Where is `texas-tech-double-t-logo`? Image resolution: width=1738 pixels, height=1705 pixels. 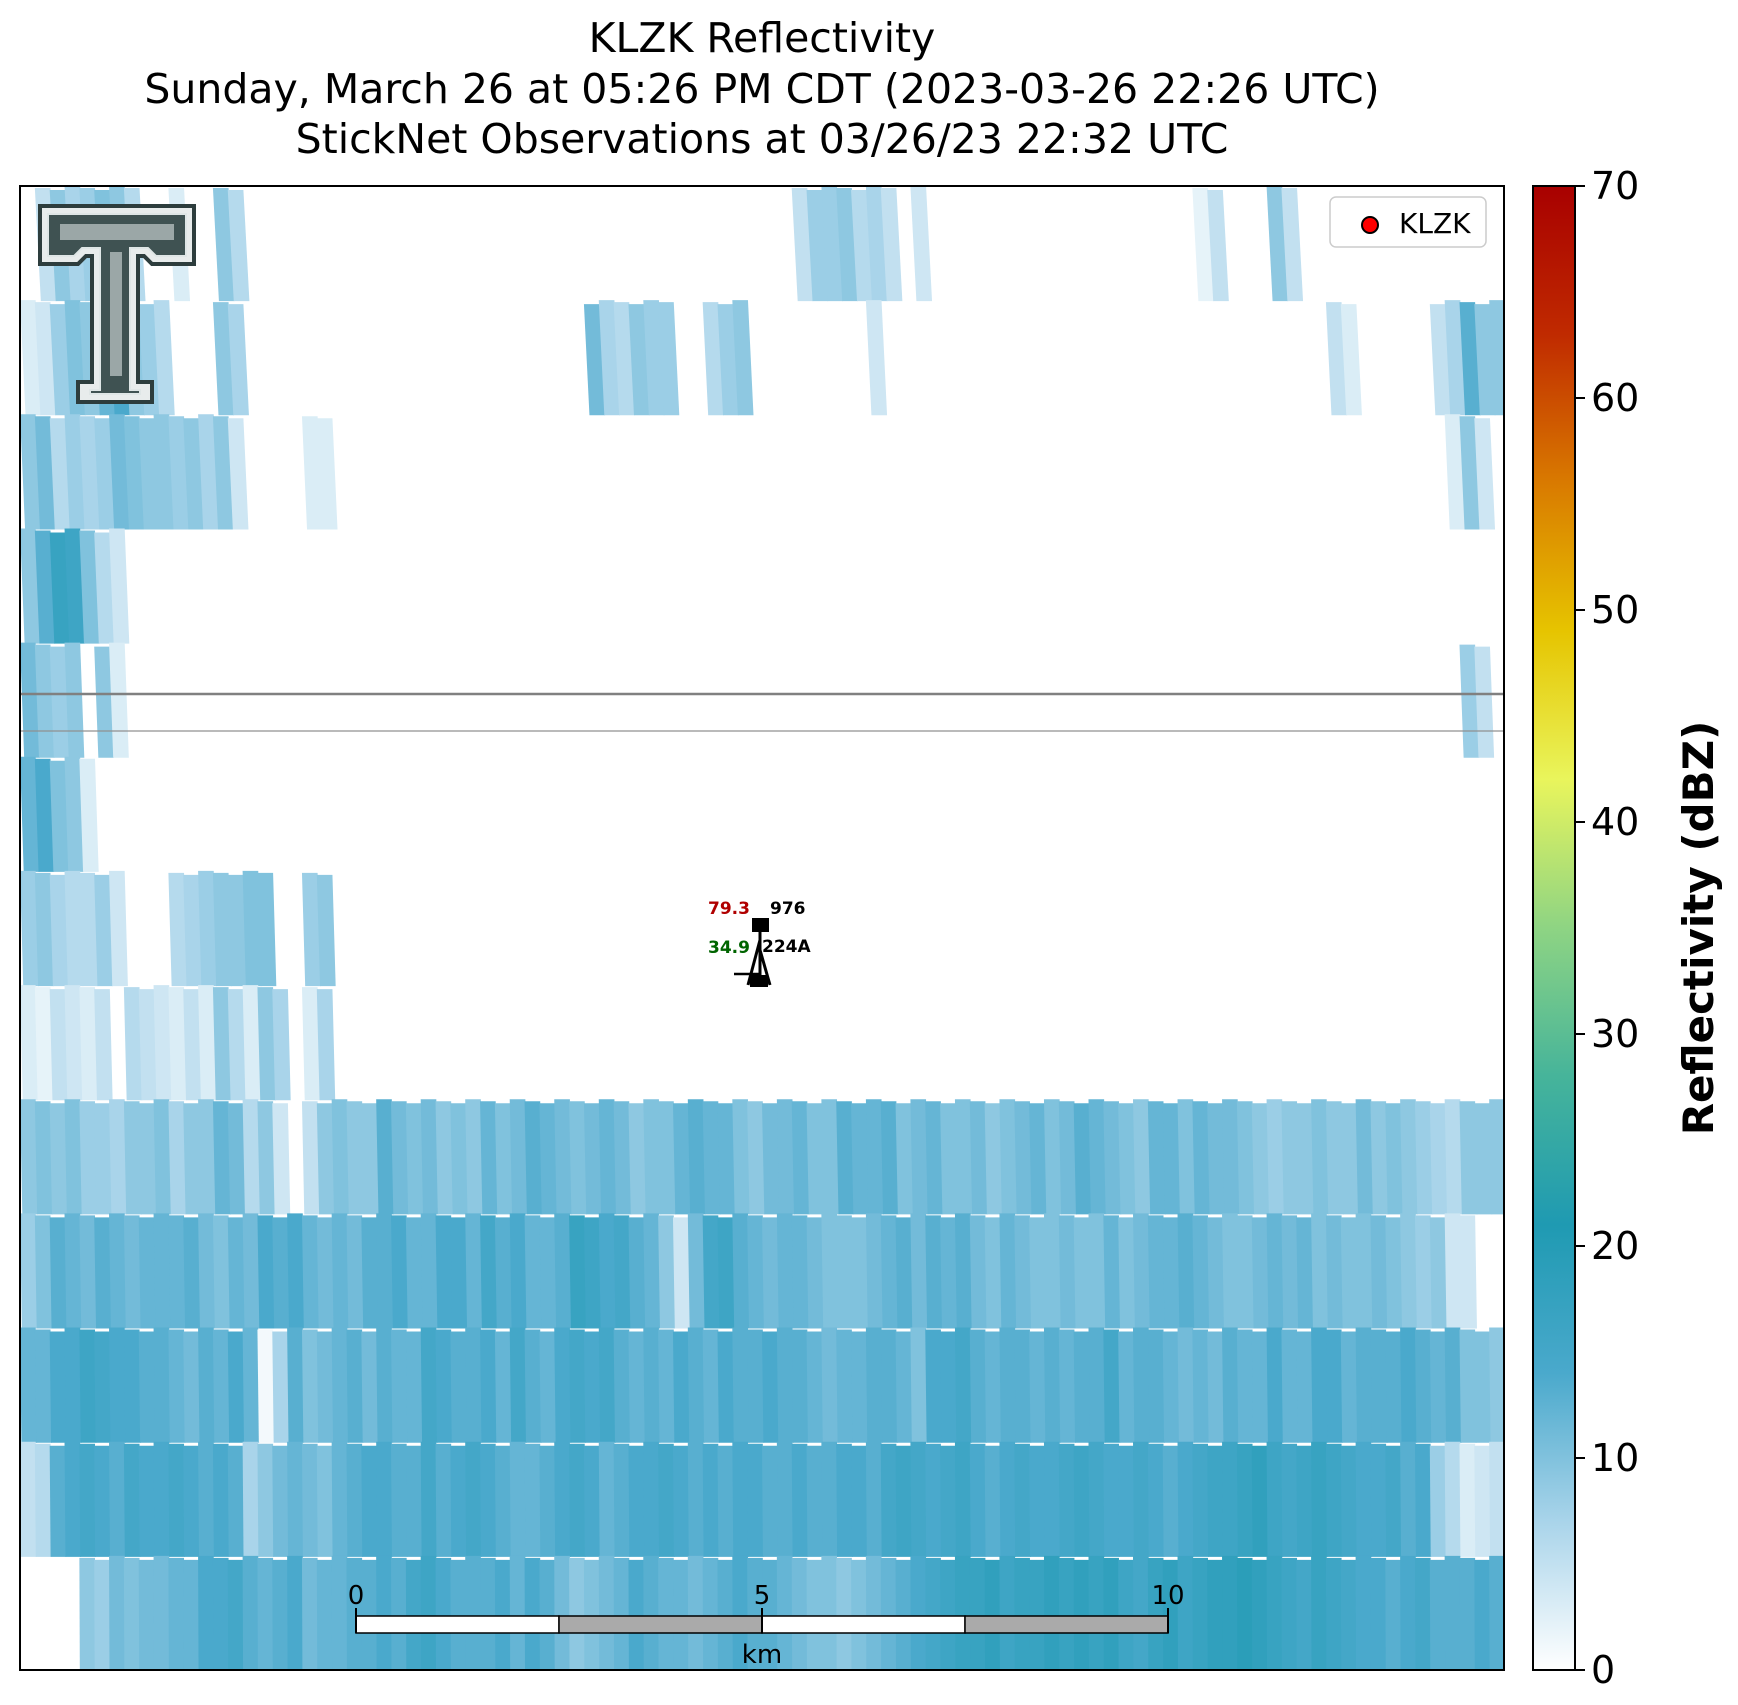
texas-tech-double-t-logo is located at coordinates (117, 304).